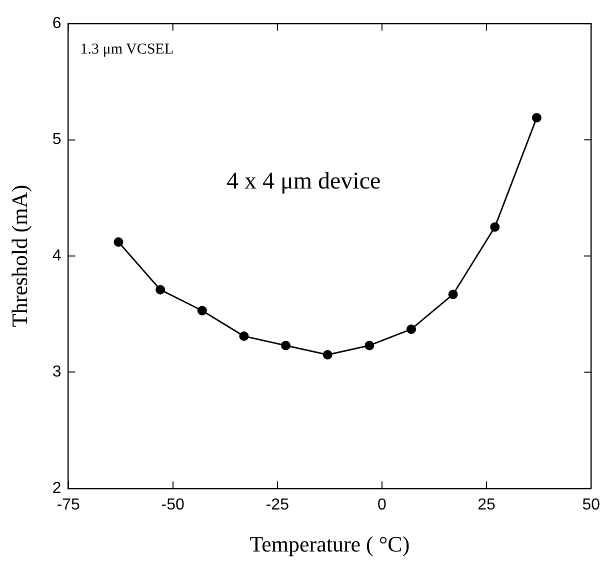 The image size is (614, 567). Describe the element at coordinates (591, 505) in the screenshot. I see `x-tick-label: 50` at that location.